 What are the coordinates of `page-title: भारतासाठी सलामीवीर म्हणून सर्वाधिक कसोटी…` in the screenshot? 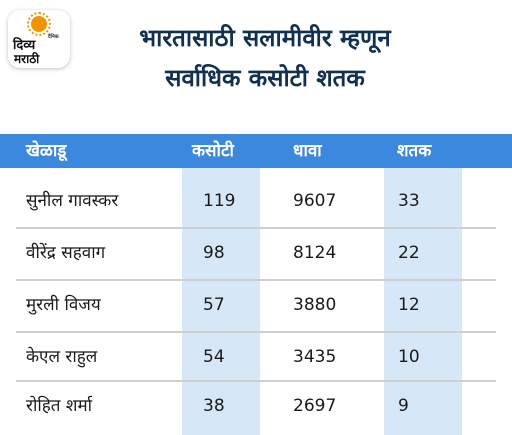 It's located at (265, 58).